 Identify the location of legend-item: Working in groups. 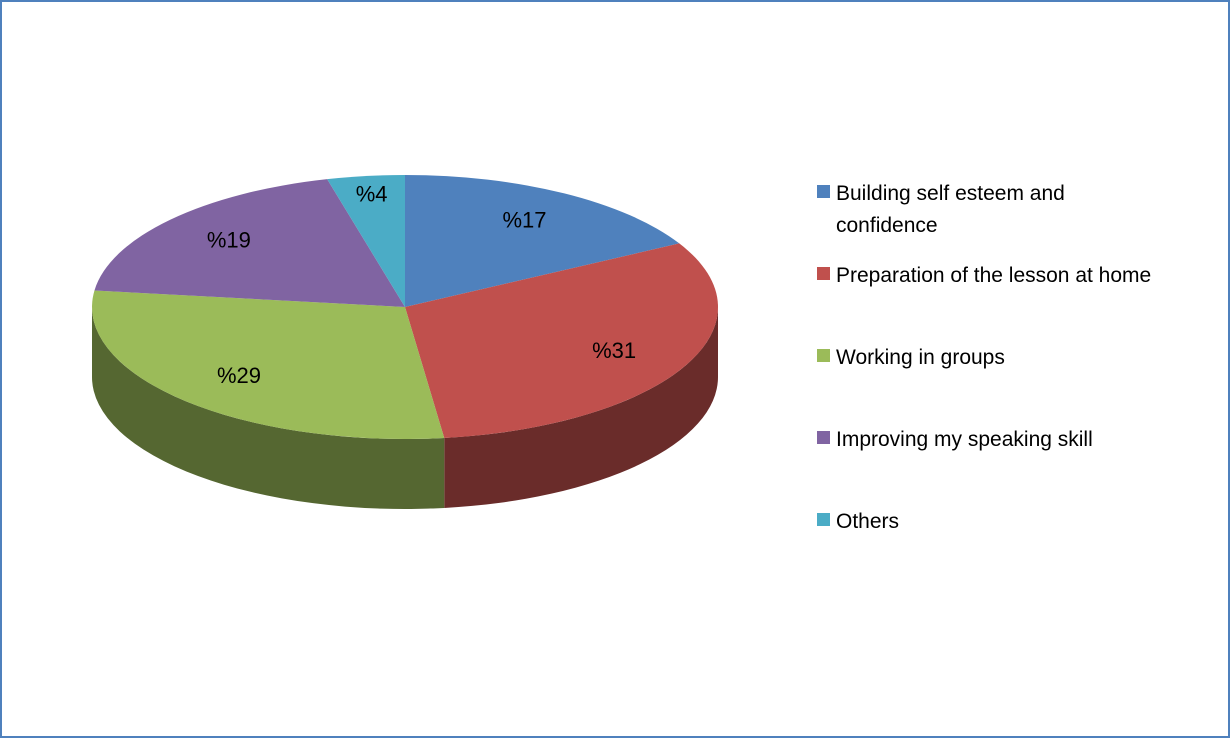
(1017, 383).